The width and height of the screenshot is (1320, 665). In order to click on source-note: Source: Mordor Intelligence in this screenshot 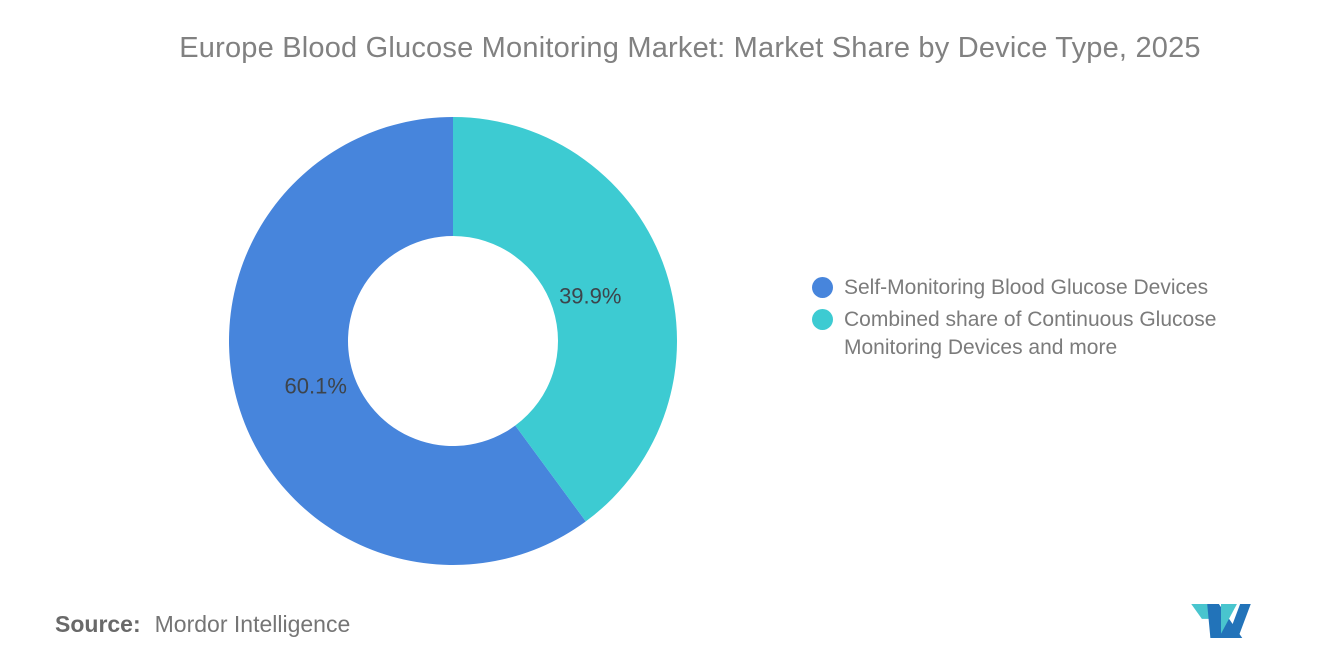, I will do `click(202, 624)`.